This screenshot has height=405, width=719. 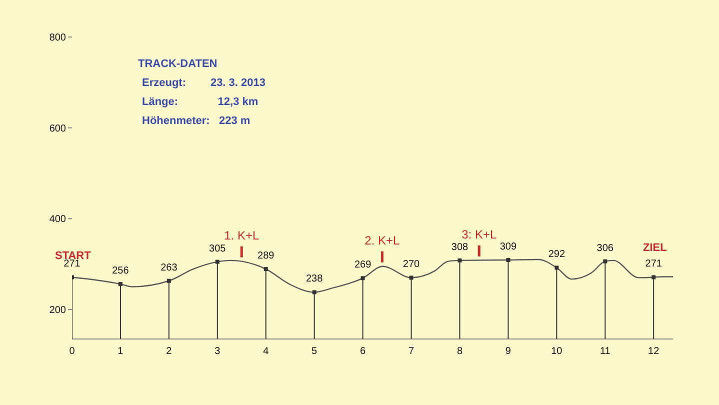 I want to click on annotation: TRACK-DATEN, so click(x=178, y=64).